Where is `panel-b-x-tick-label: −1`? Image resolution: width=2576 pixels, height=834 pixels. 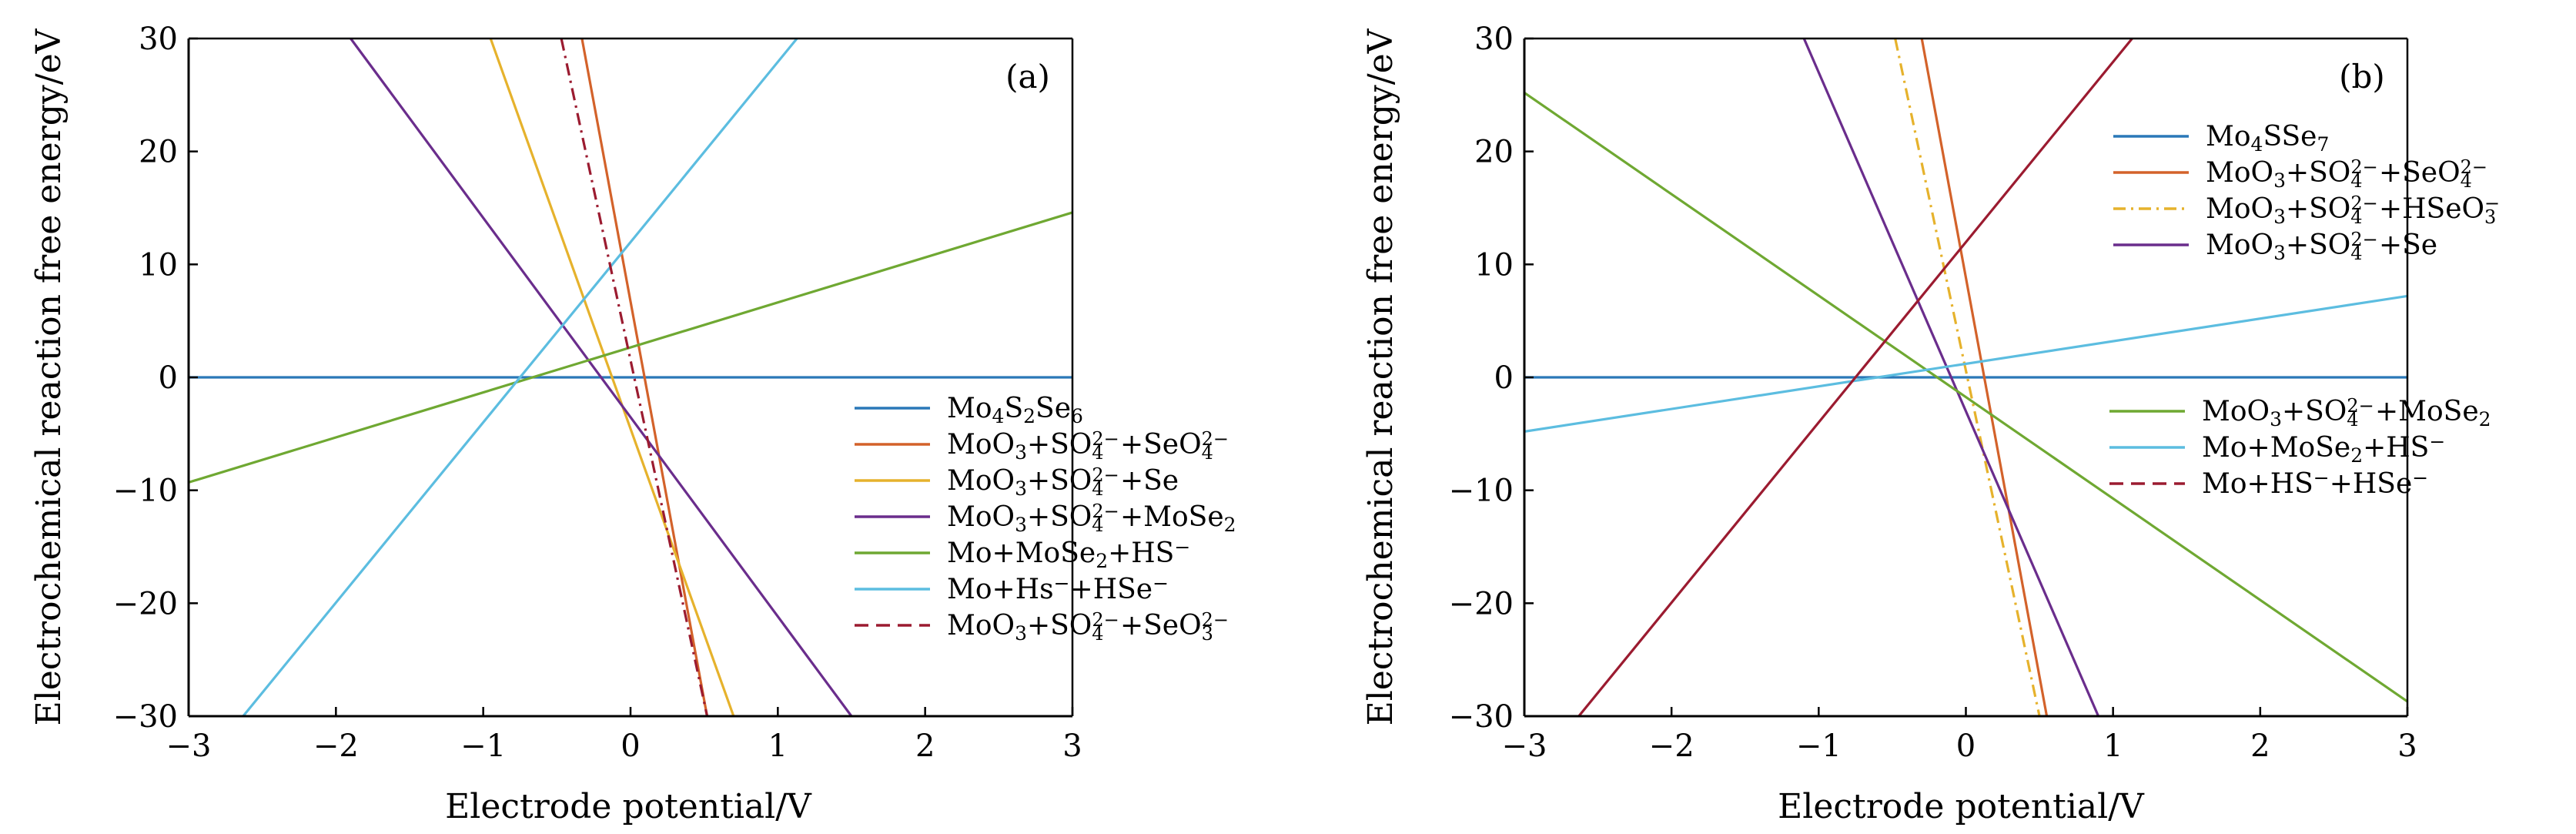
panel-b-x-tick-label: −1 is located at coordinates (1819, 746).